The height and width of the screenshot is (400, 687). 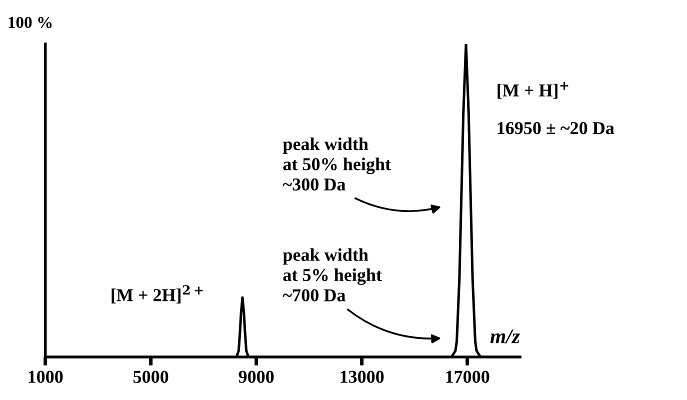 What do you see at coordinates (533, 90) in the screenshot?
I see `annotation: [M + H]$^{+}$` at bounding box center [533, 90].